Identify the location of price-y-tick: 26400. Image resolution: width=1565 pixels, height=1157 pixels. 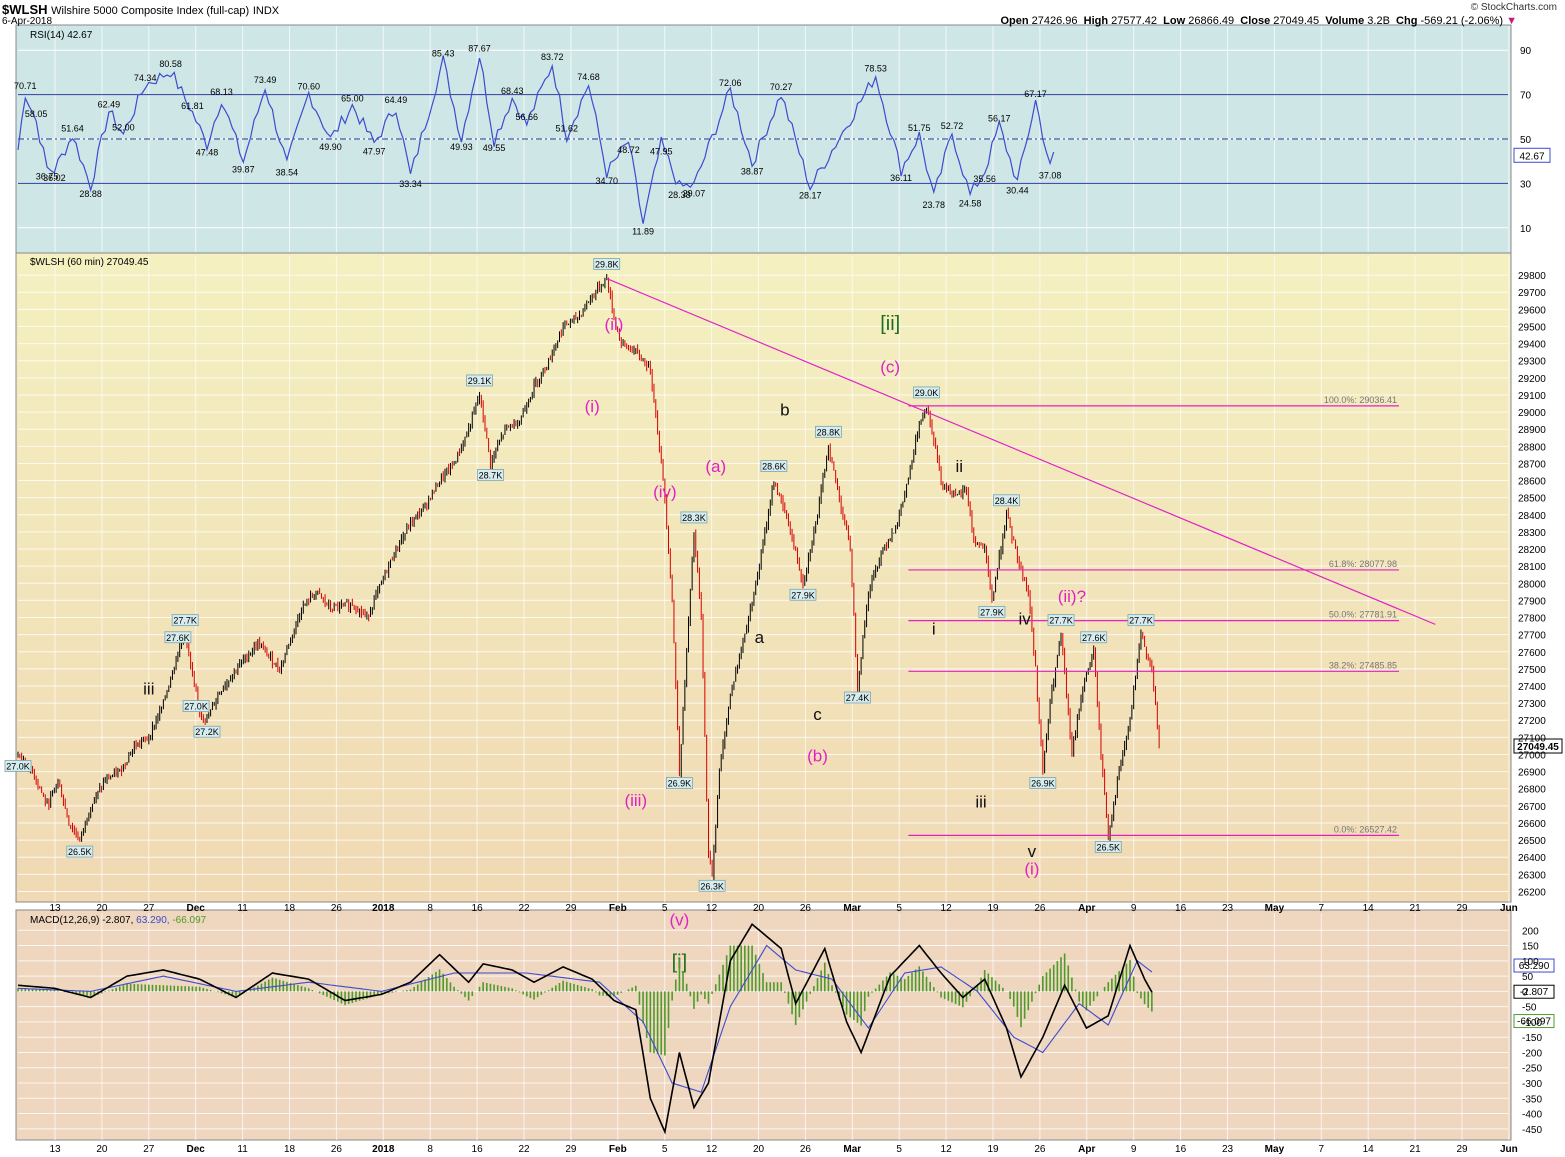
(1532, 858).